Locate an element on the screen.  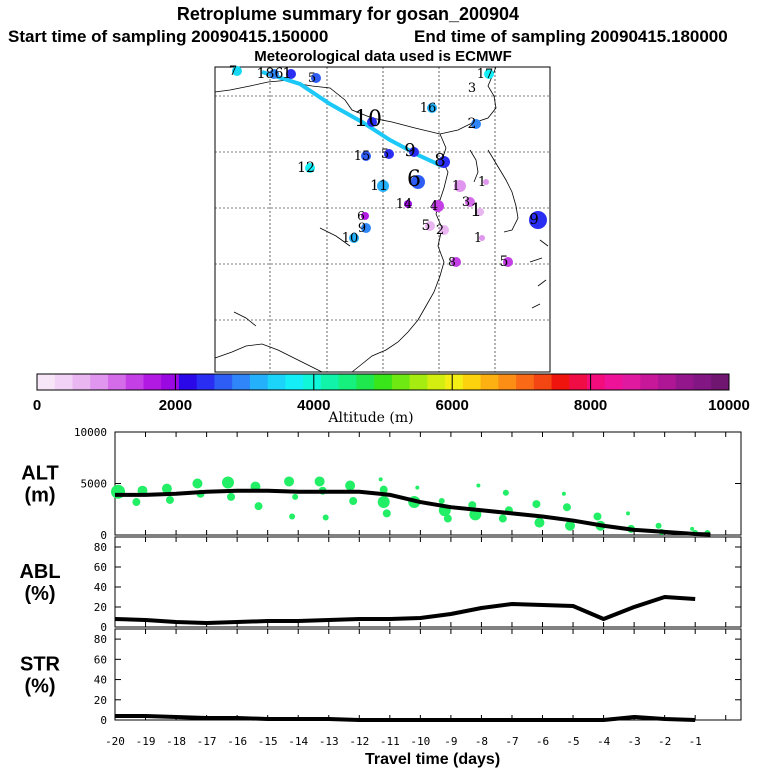
y-tick-label: 0 is located at coordinates (103, 720).